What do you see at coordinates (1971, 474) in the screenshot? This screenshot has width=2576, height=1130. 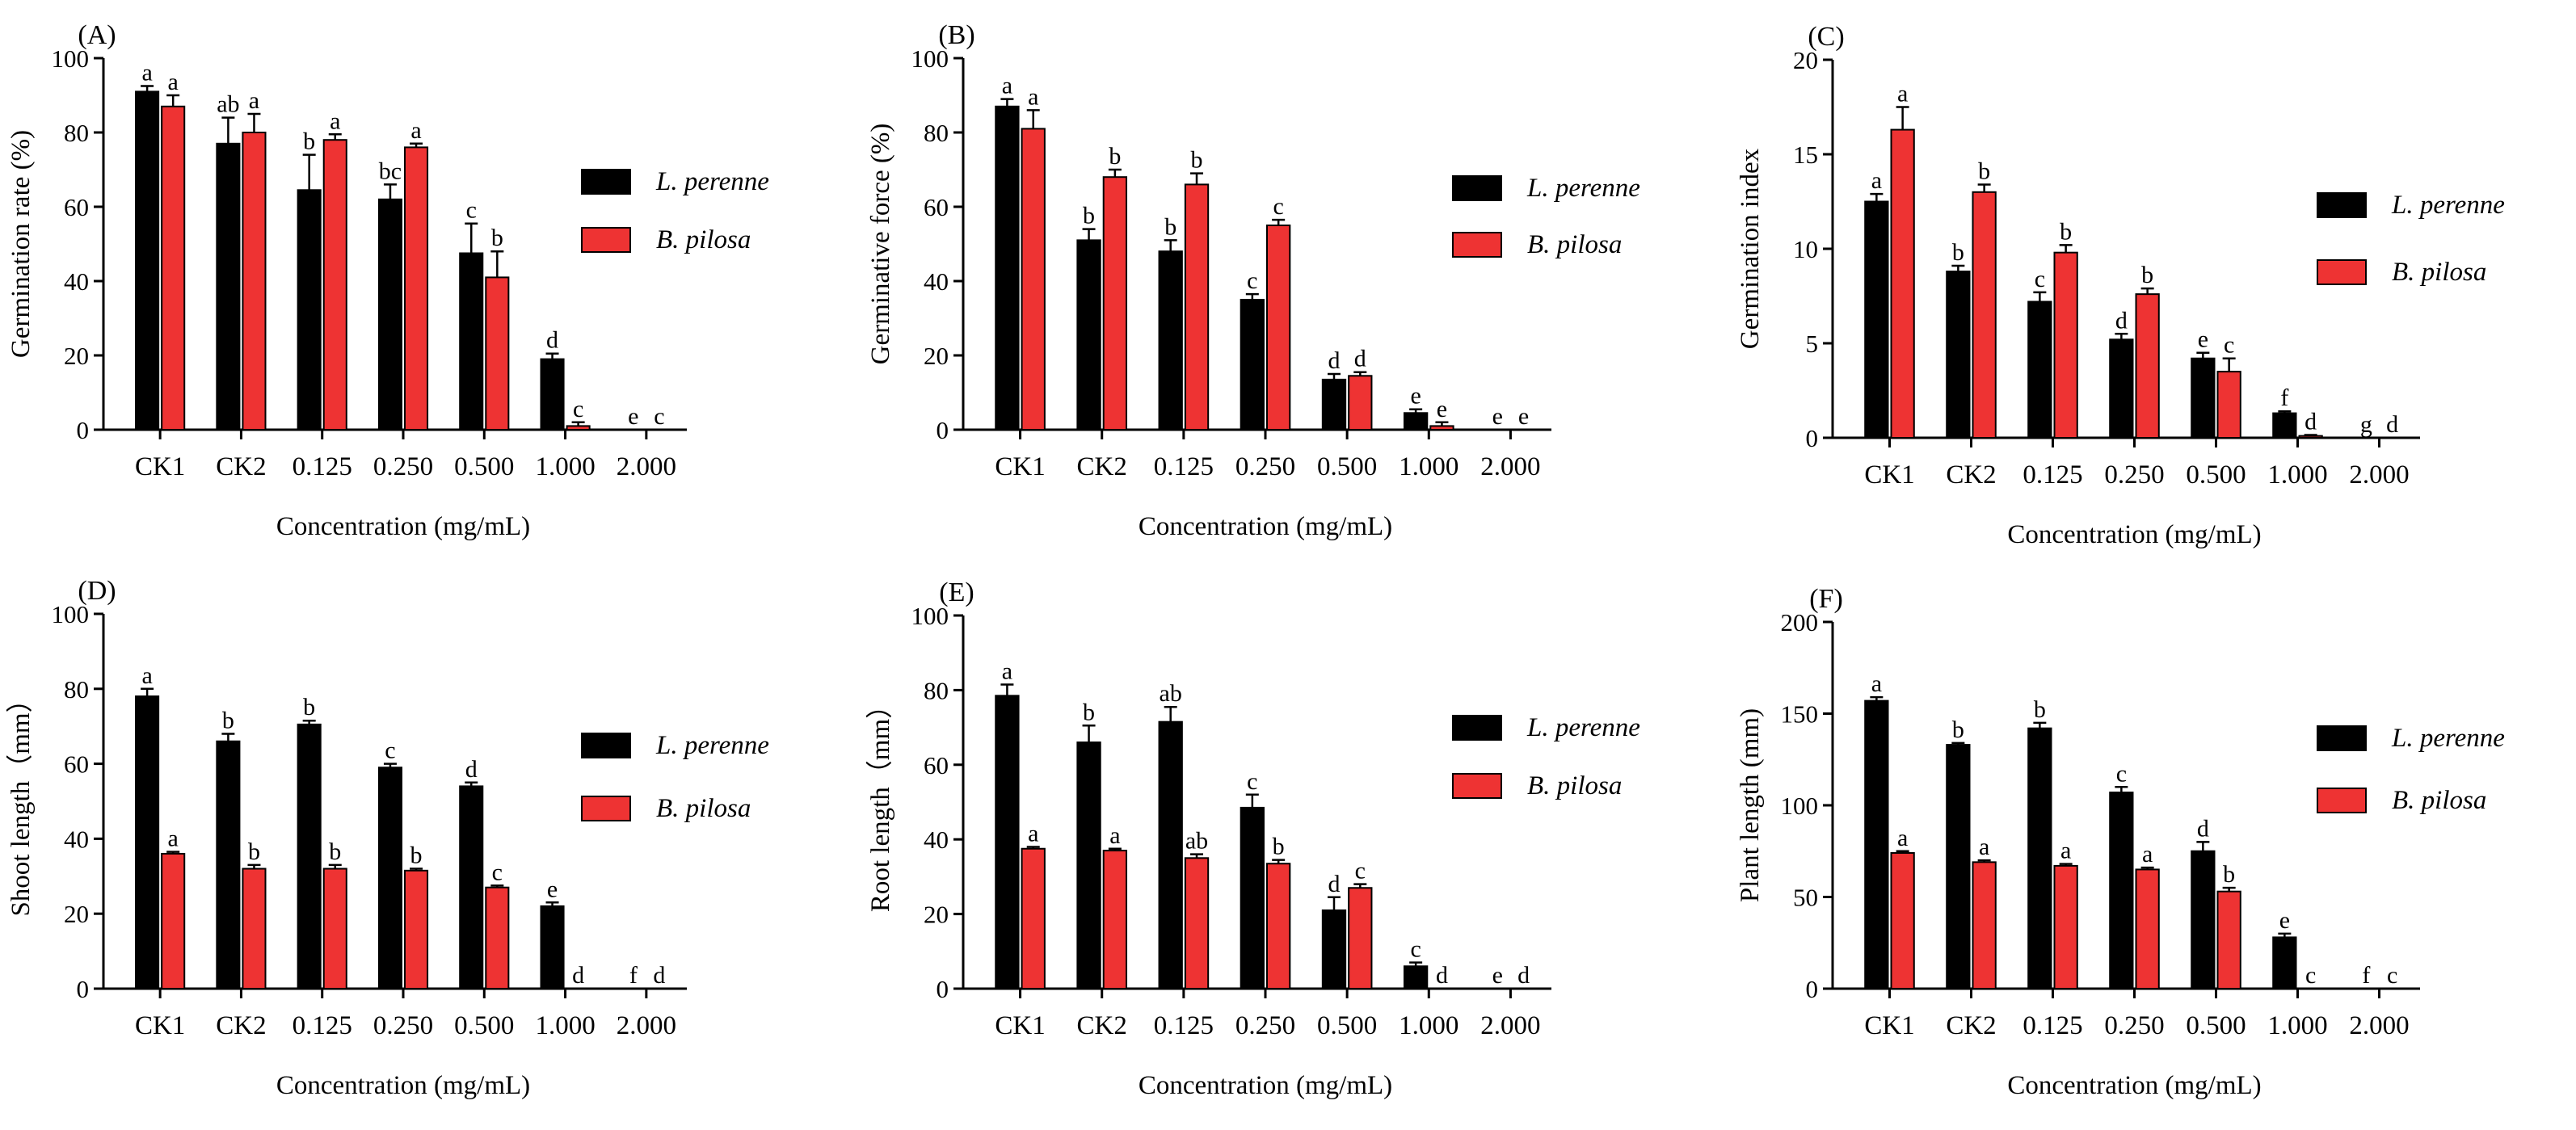 I see `x-tick-label: CK2` at bounding box center [1971, 474].